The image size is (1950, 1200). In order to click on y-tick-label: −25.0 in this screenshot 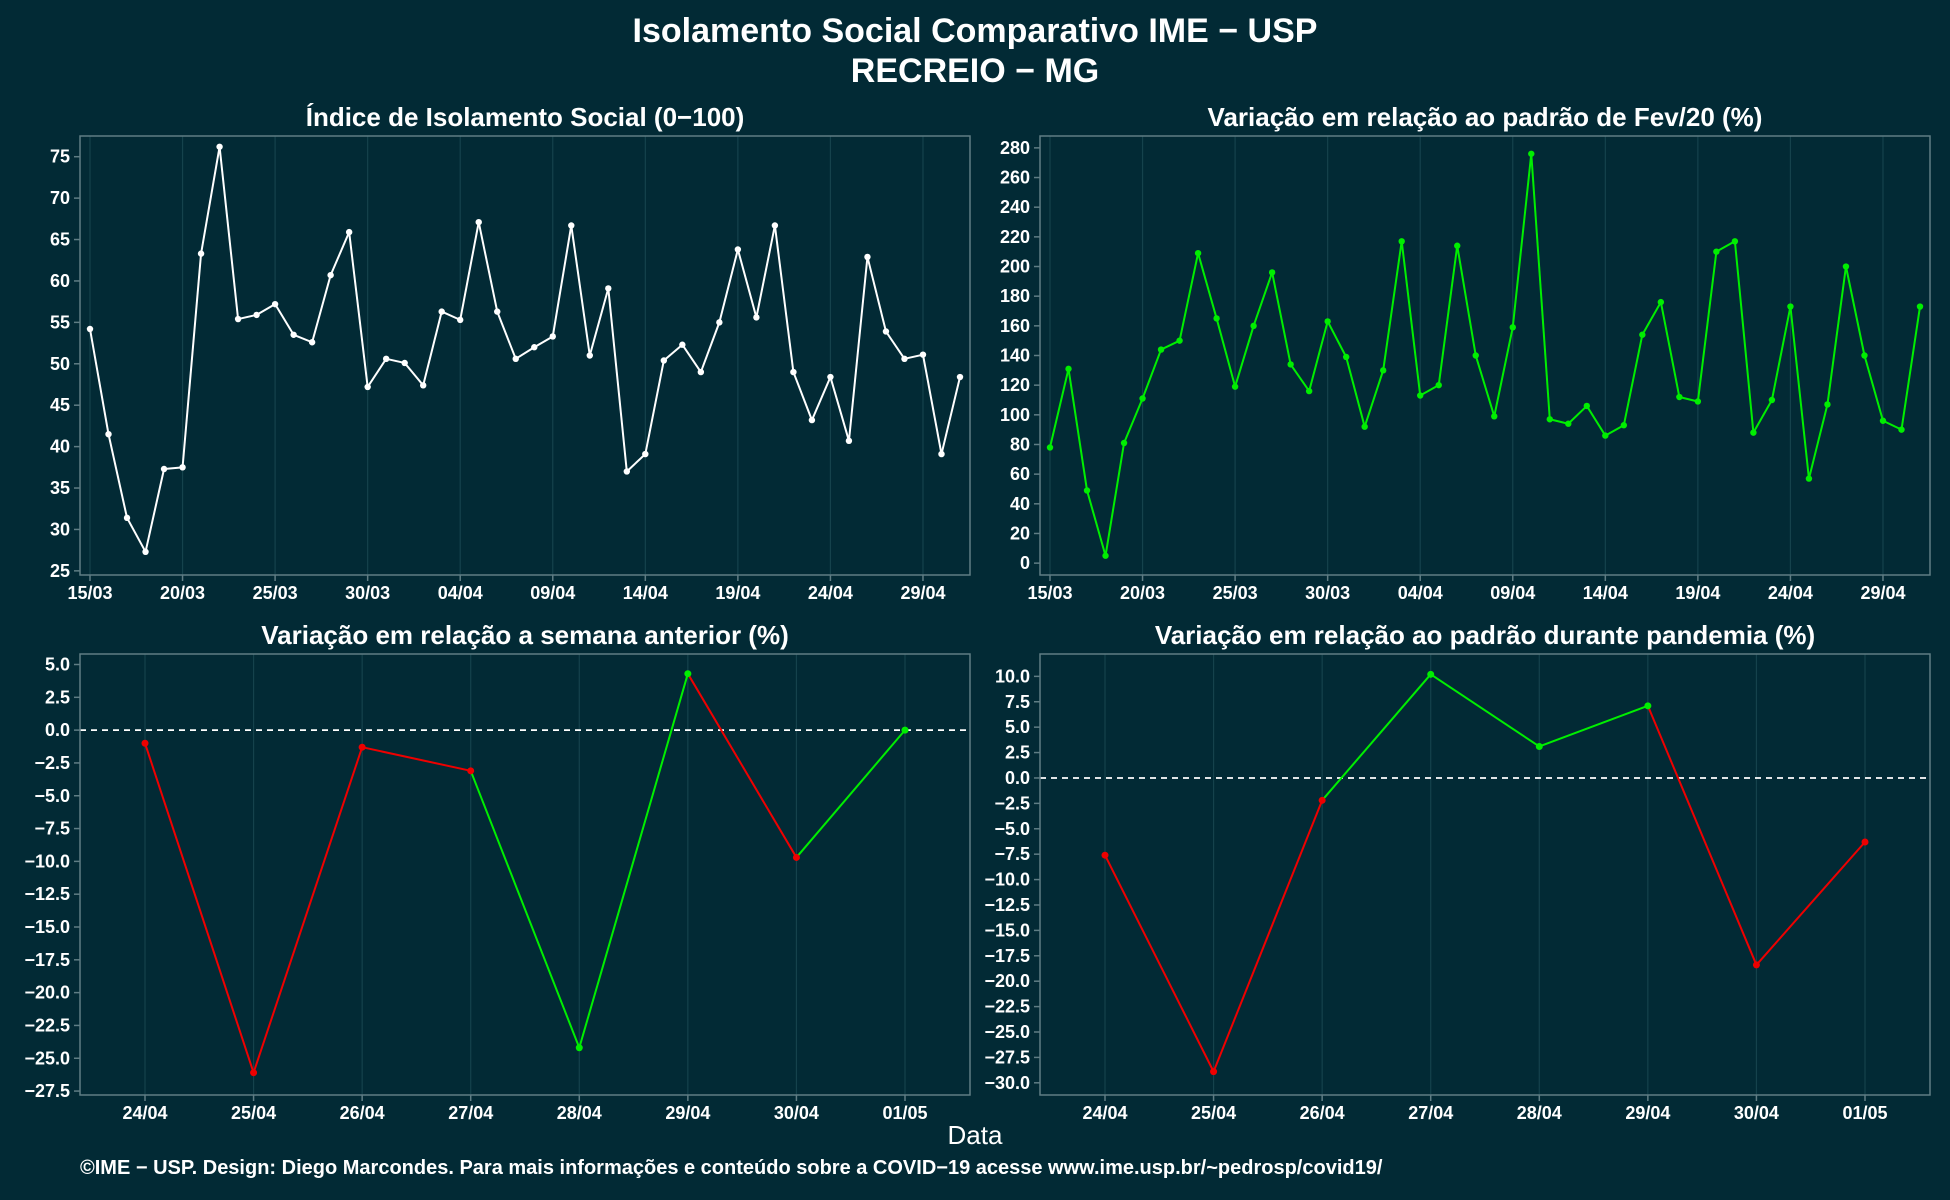, I will do `click(1007, 1032)`.